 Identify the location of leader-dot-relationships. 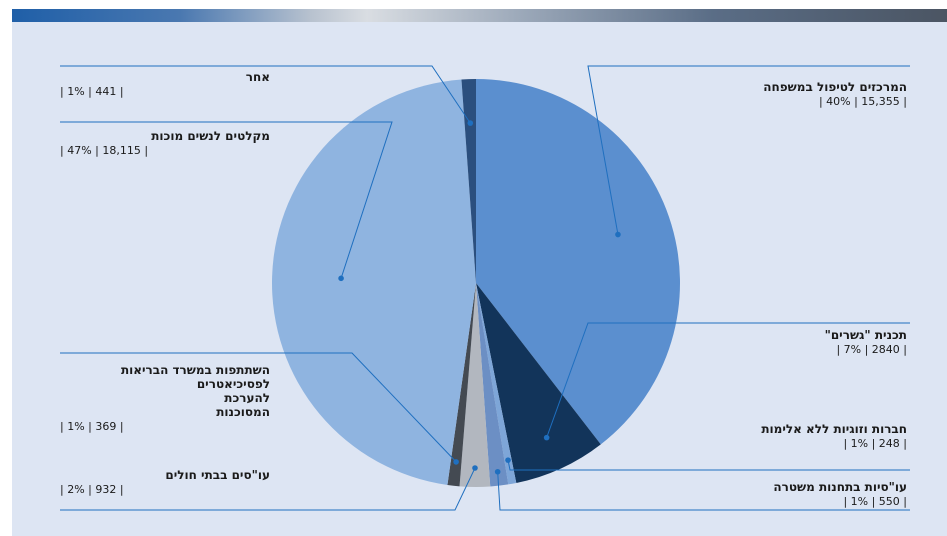
(508, 460).